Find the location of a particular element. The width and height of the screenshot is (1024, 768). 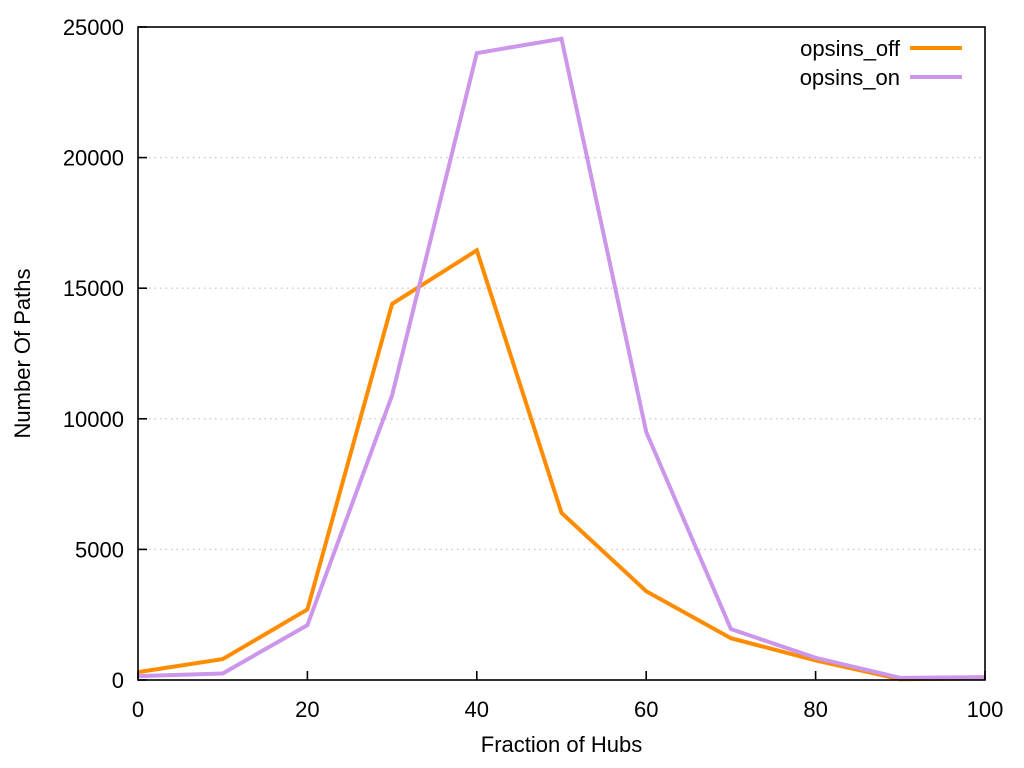

x-axis-title: Fraction of Hubs is located at coordinates (561, 744).